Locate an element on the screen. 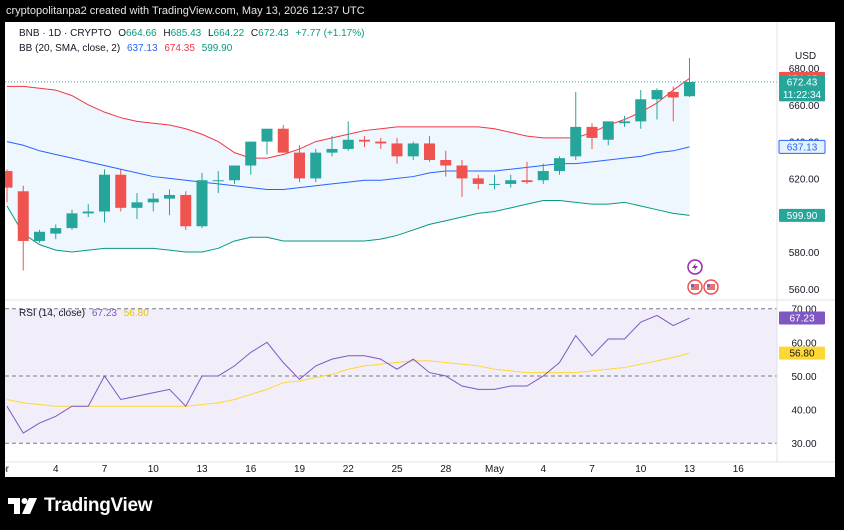 The height and width of the screenshot is (530, 844). rsi-legend: RSI (14, close) 67.23 56.80 is located at coordinates (86, 313).